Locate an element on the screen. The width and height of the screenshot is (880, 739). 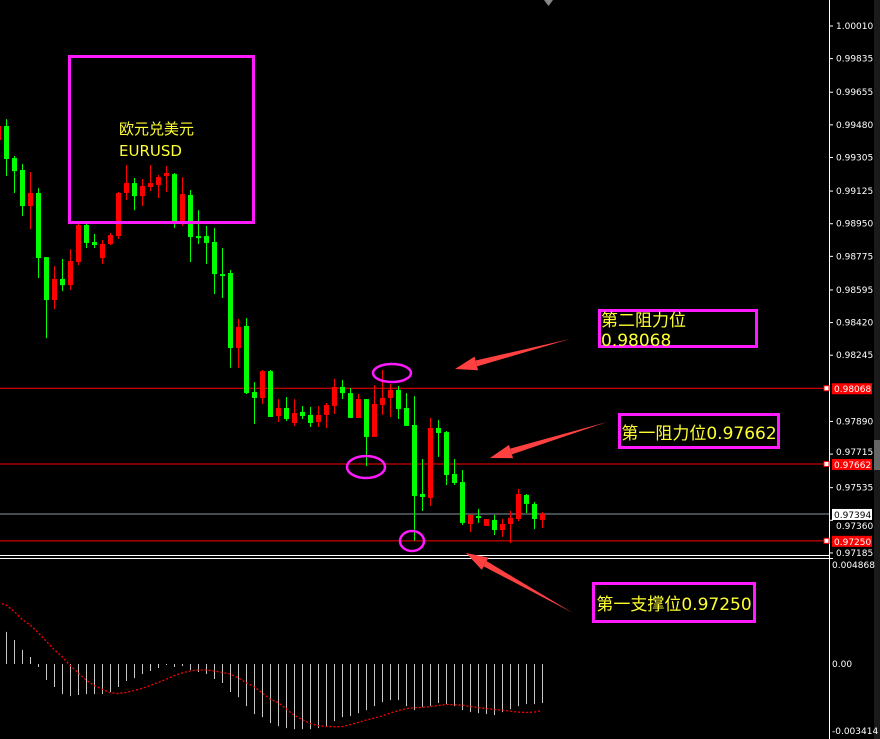
y-tick-label: 0.98245 is located at coordinates (854, 356).